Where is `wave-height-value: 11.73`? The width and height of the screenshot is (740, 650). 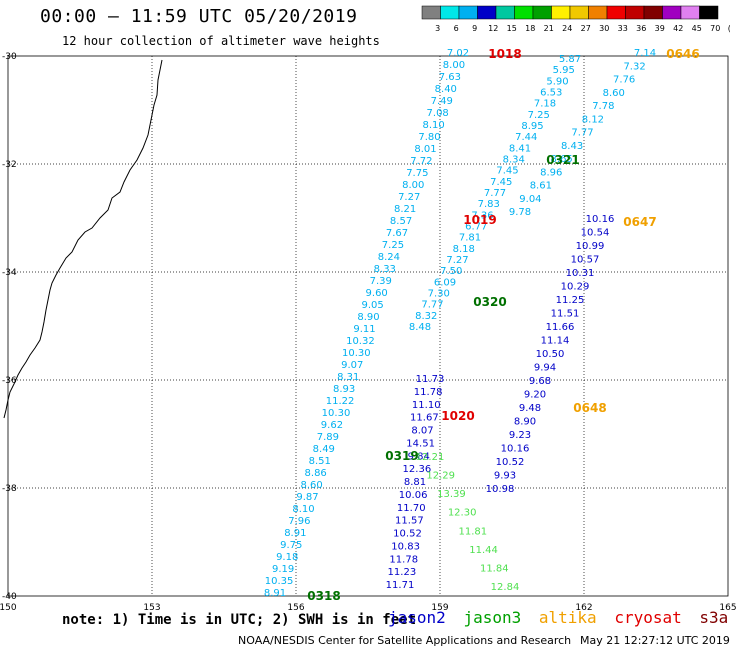 wave-height-value: 11.73 is located at coordinates (430, 379).